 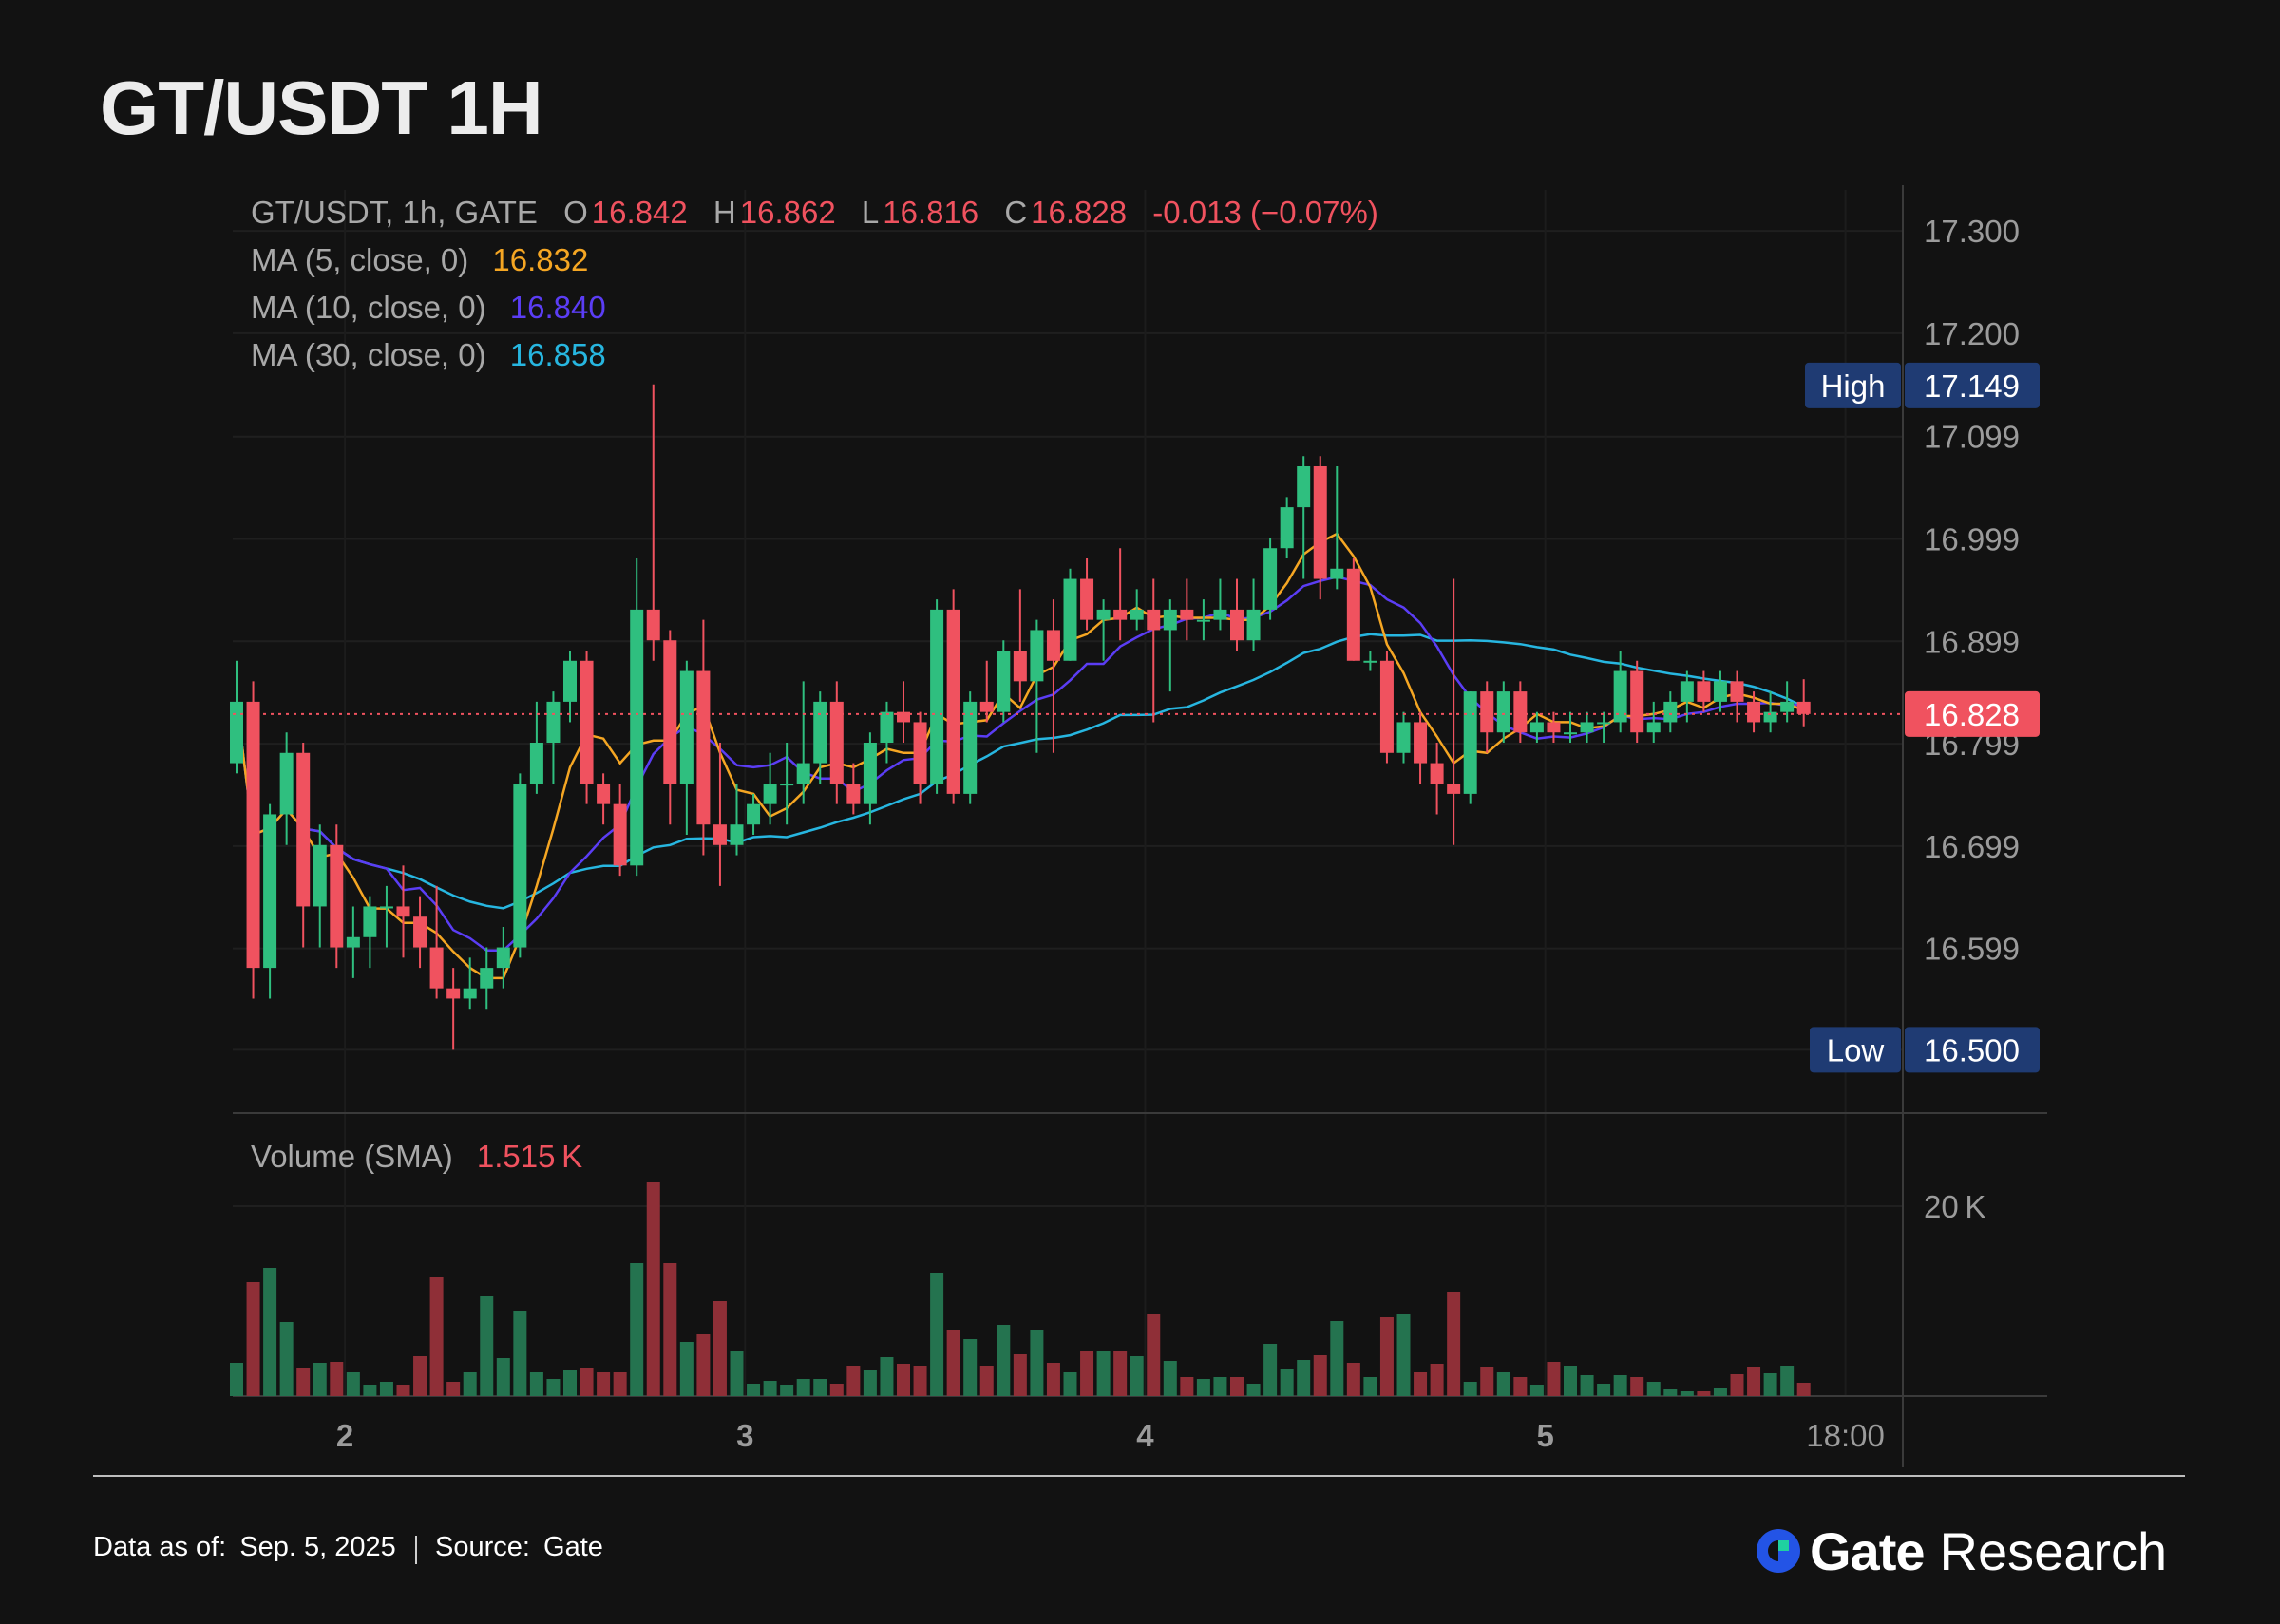 What do you see at coordinates (1020, 1289) in the screenshot?
I see `volume-bars` at bounding box center [1020, 1289].